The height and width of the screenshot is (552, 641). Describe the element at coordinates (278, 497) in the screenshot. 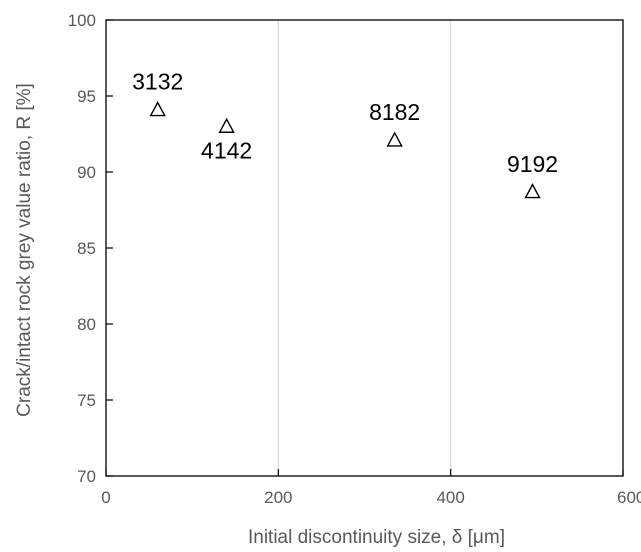

I see `x-tick-label: 200` at that location.